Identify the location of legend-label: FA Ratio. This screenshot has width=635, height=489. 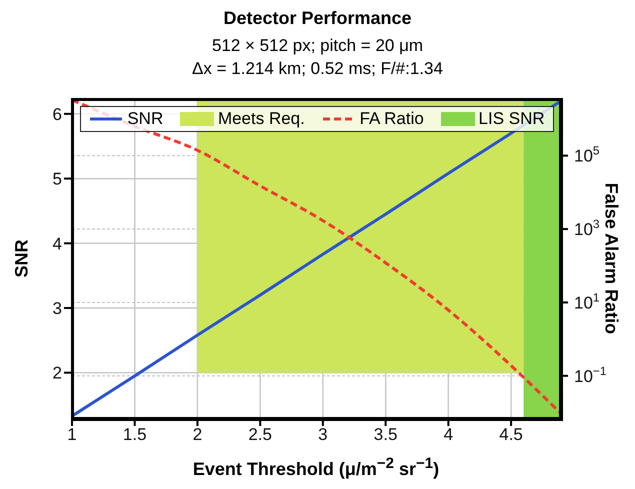
(392, 119).